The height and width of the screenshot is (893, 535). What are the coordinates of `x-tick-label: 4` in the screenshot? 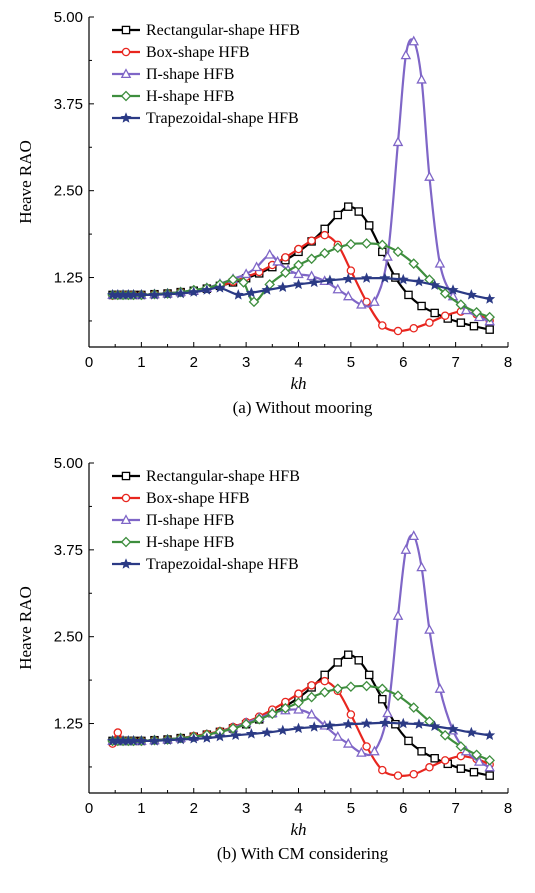 It's located at (298, 808).